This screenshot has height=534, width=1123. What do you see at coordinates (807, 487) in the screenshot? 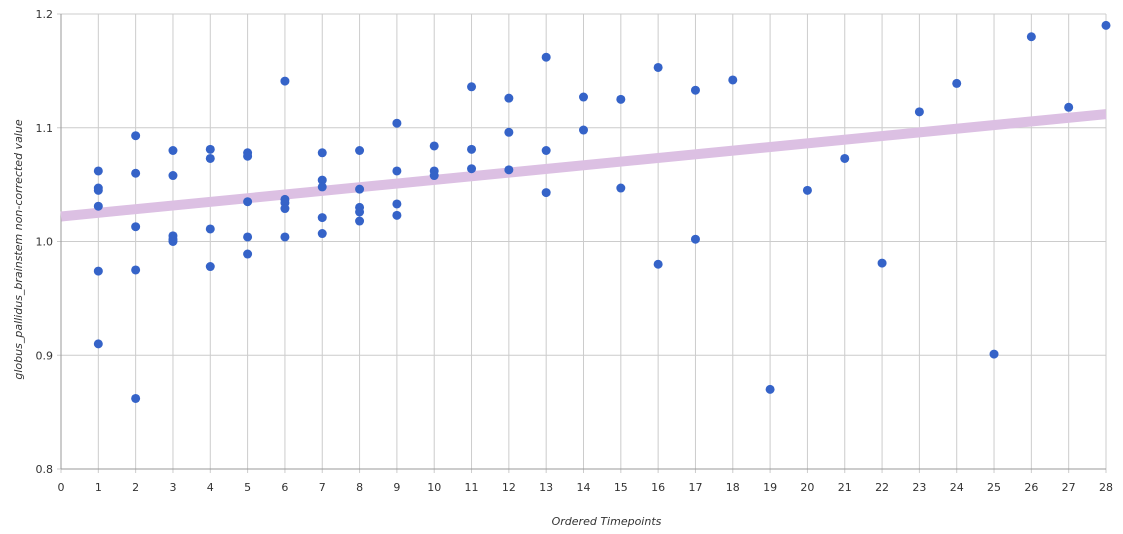
I see `x-tick-label: 20` at bounding box center [807, 487].